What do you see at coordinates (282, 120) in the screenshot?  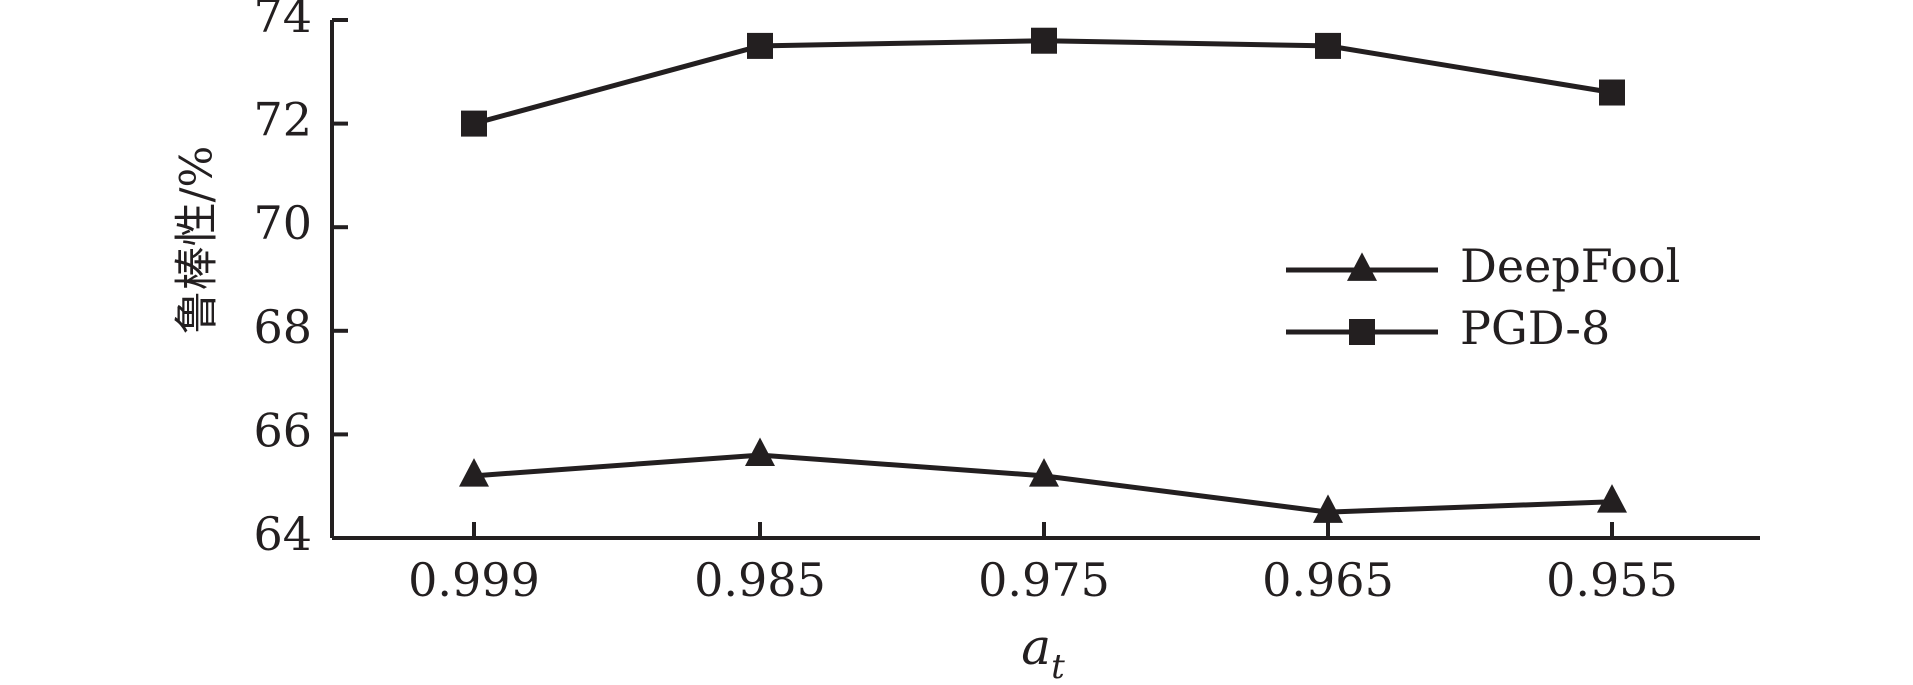 I see `y-tick-label: 72` at bounding box center [282, 120].